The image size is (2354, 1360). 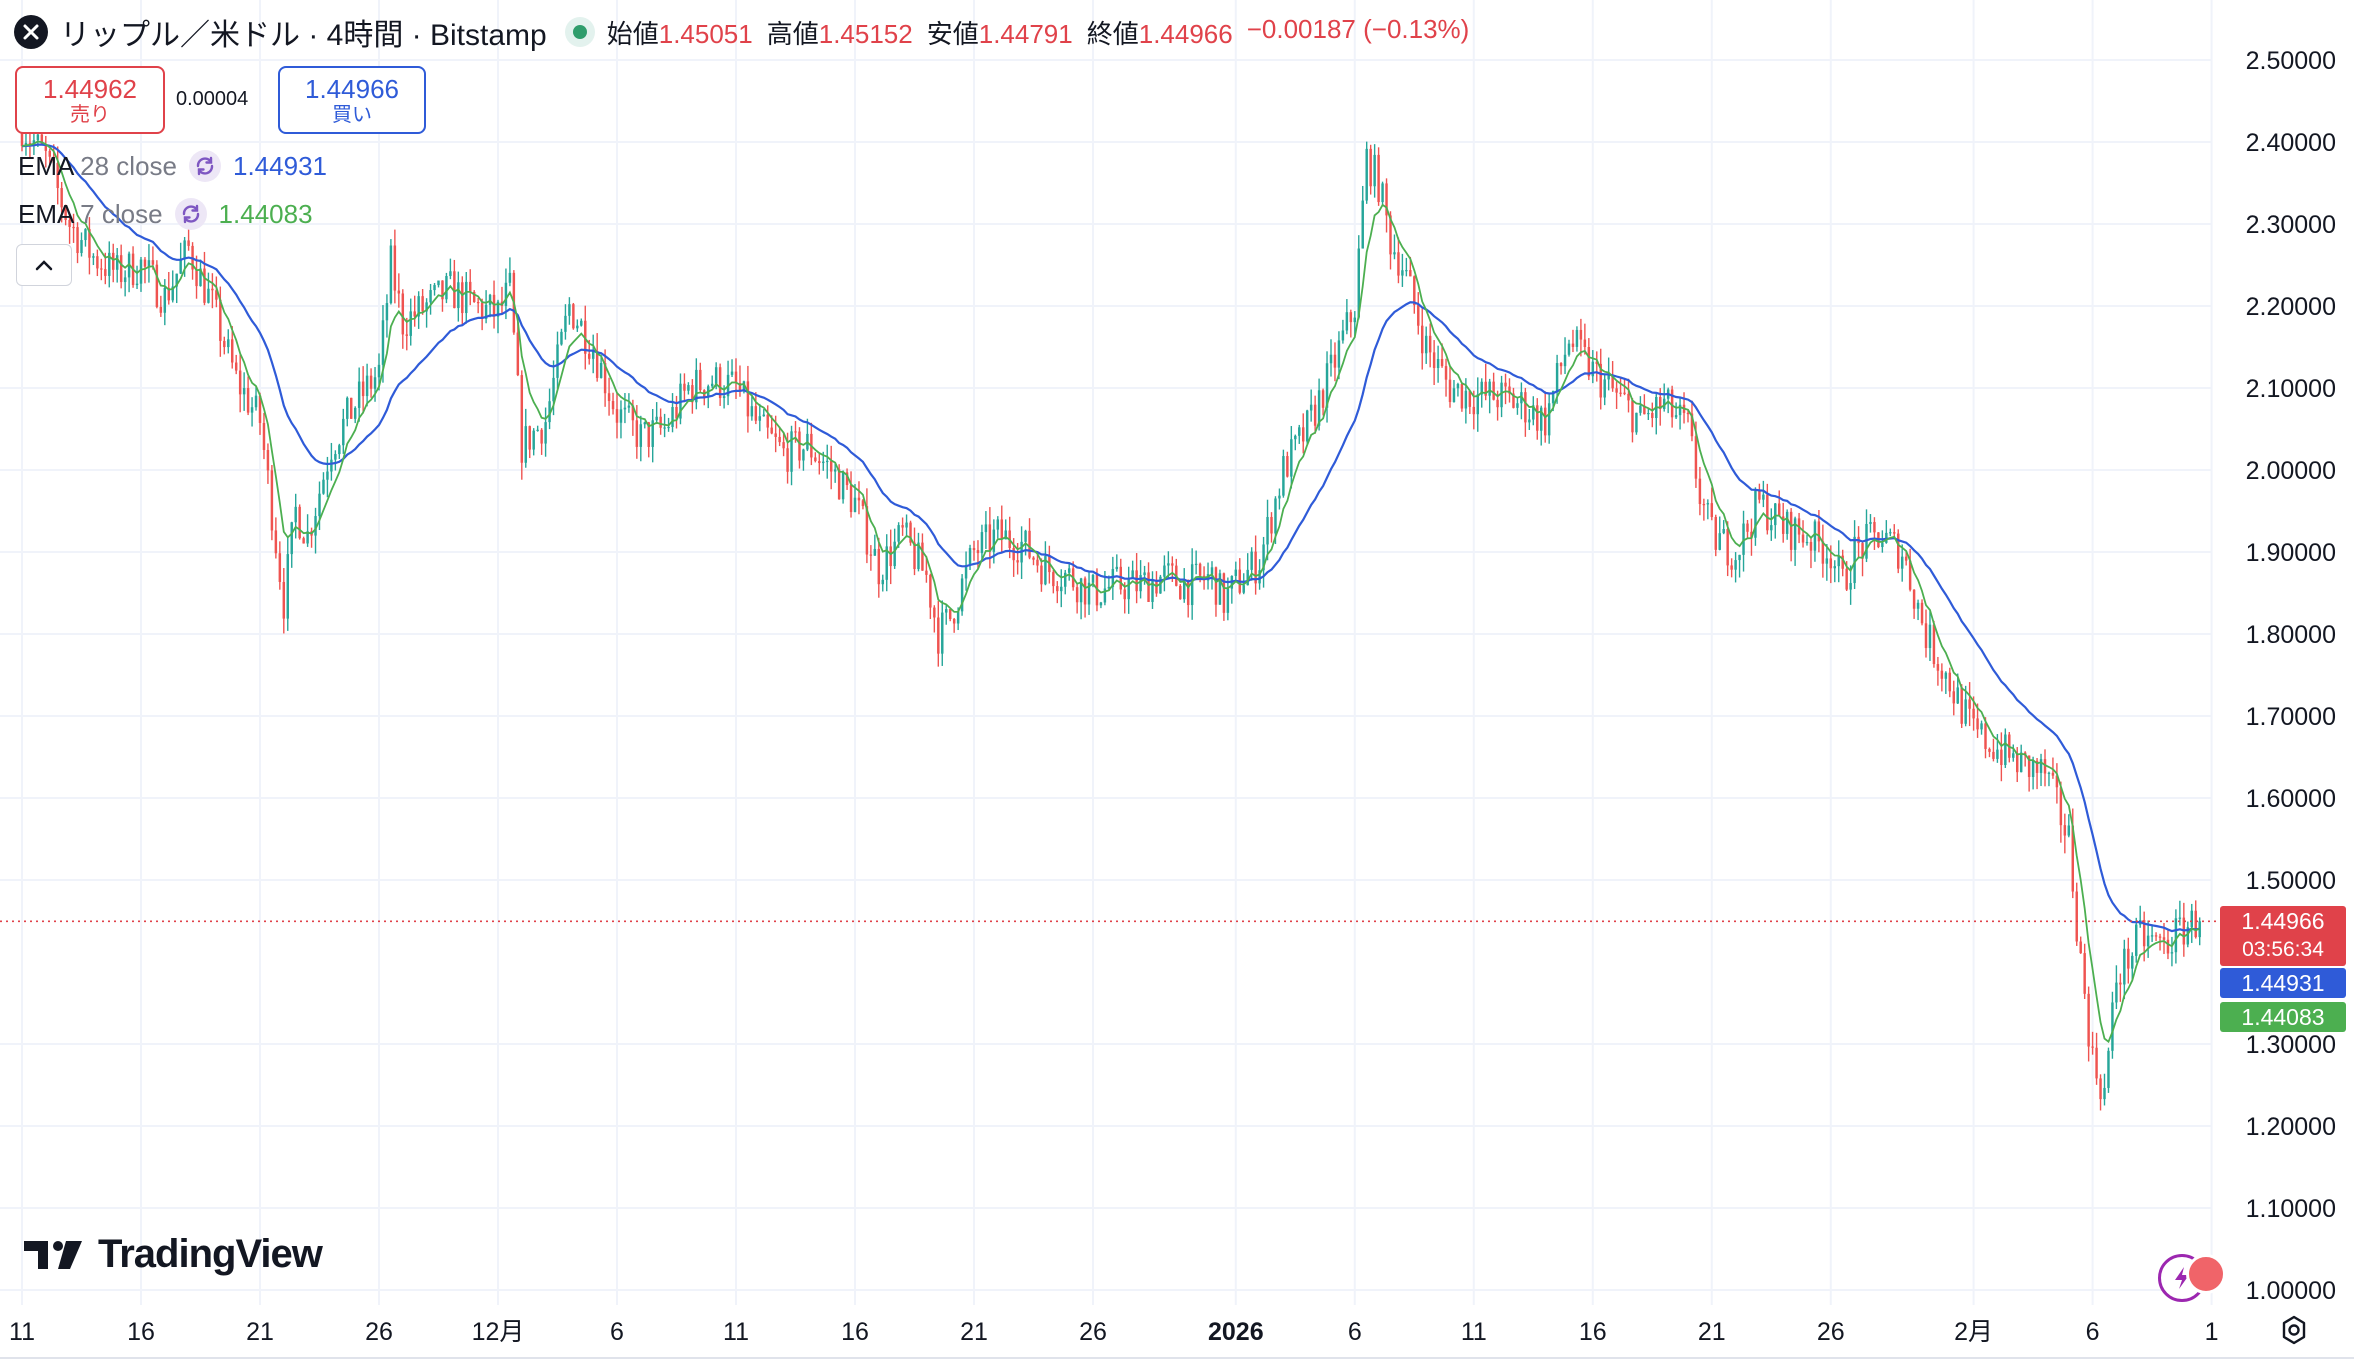 I want to click on y-tick-label: 1.30000, so click(x=2291, y=1045).